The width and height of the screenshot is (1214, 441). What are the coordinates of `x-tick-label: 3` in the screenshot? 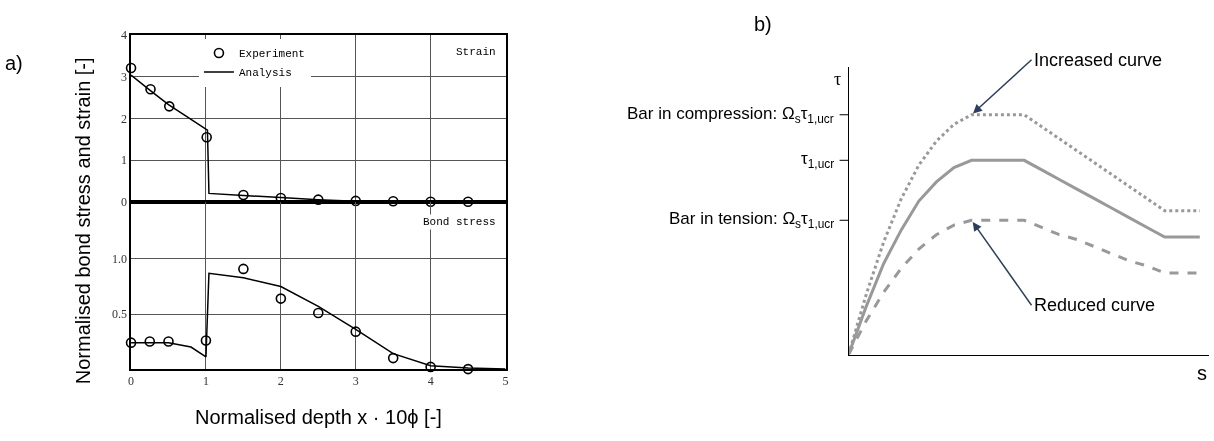 It's located at (355, 381).